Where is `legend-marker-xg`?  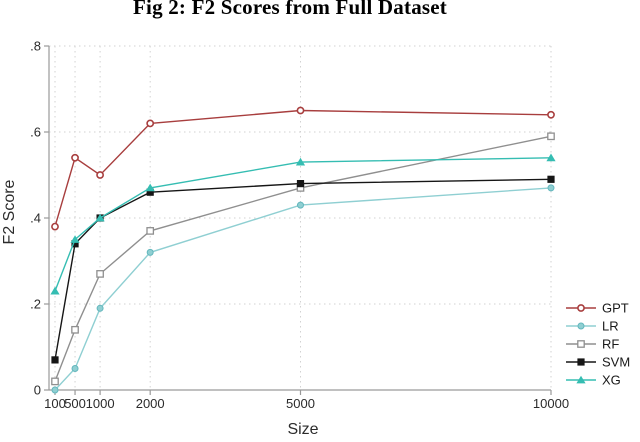 legend-marker-xg is located at coordinates (581, 379).